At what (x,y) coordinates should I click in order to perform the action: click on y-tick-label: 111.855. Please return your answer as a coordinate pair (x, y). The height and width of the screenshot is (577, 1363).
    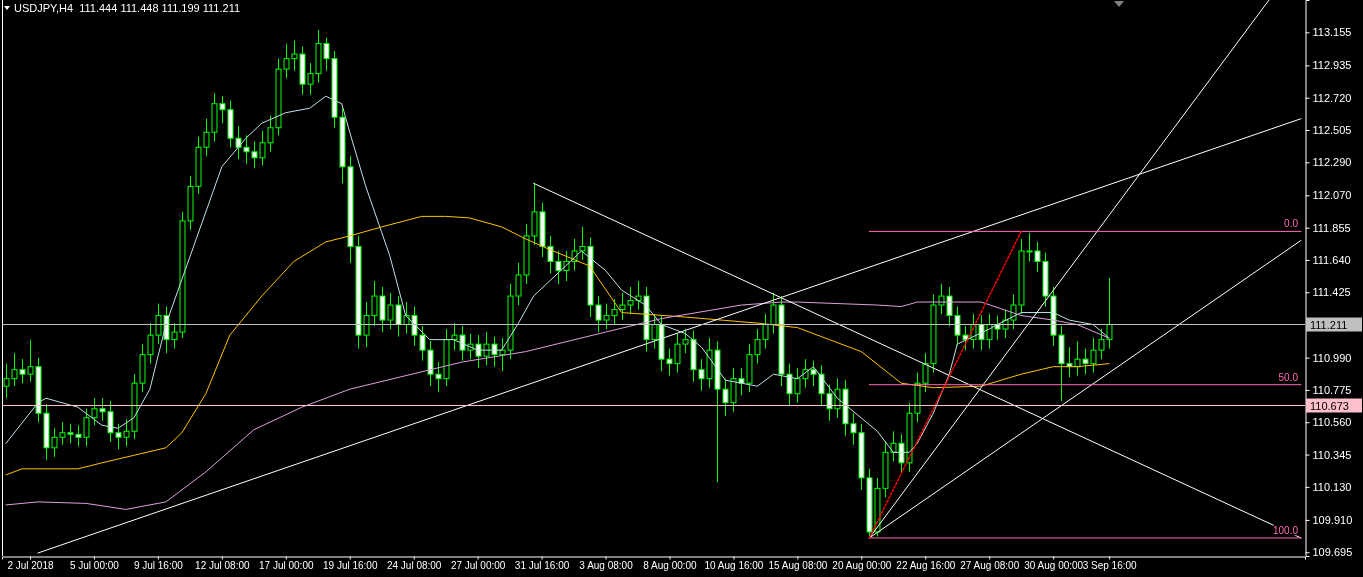
    Looking at the image, I should click on (1331, 227).